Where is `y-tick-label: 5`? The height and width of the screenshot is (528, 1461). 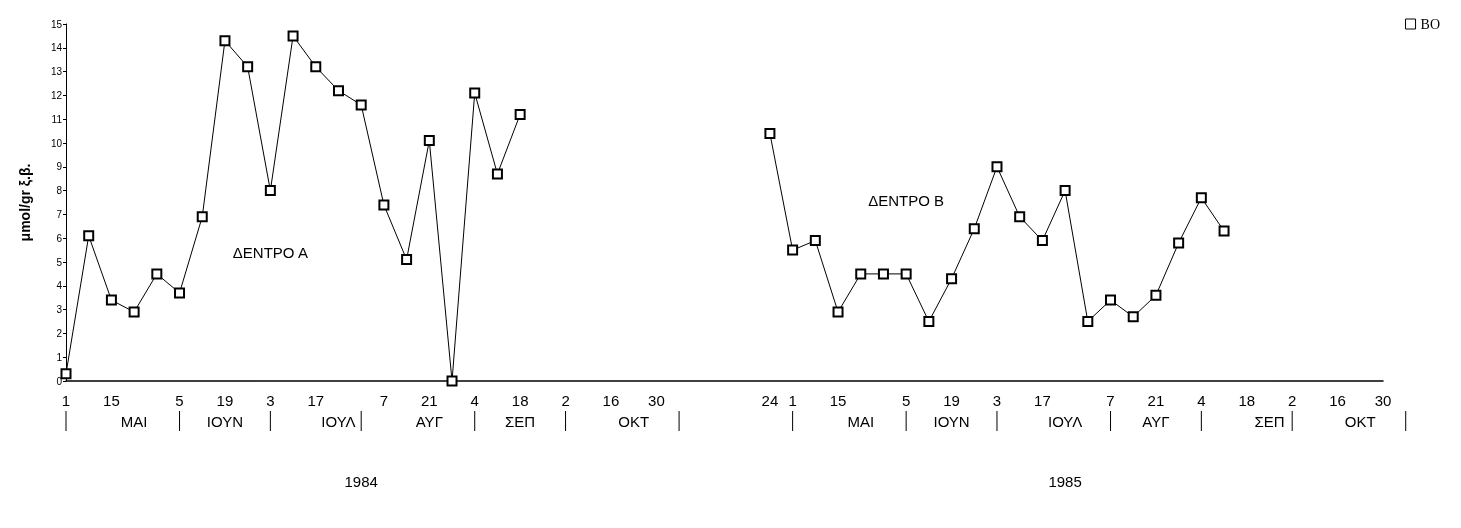 y-tick-label: 5 is located at coordinates (59, 262).